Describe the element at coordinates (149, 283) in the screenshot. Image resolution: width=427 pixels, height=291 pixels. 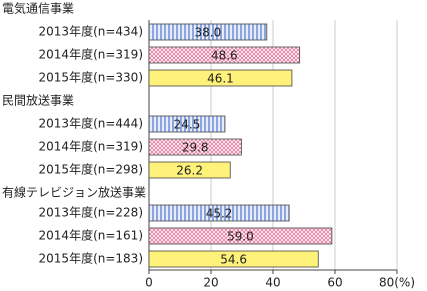
I see `x-tick-label: 0` at that location.